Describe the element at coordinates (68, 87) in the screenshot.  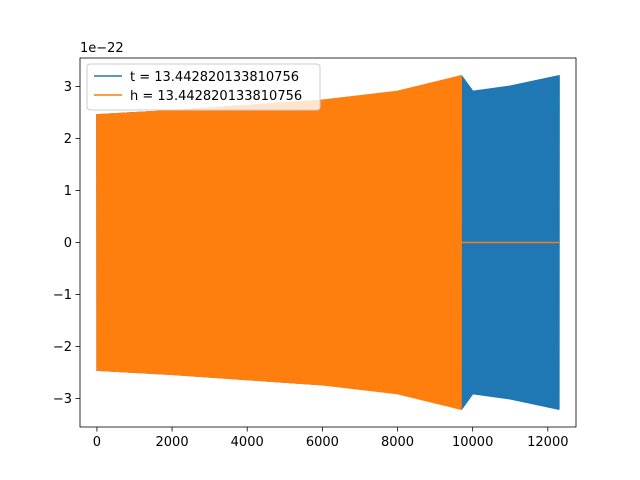
I see `y-tick-label: 3` at that location.